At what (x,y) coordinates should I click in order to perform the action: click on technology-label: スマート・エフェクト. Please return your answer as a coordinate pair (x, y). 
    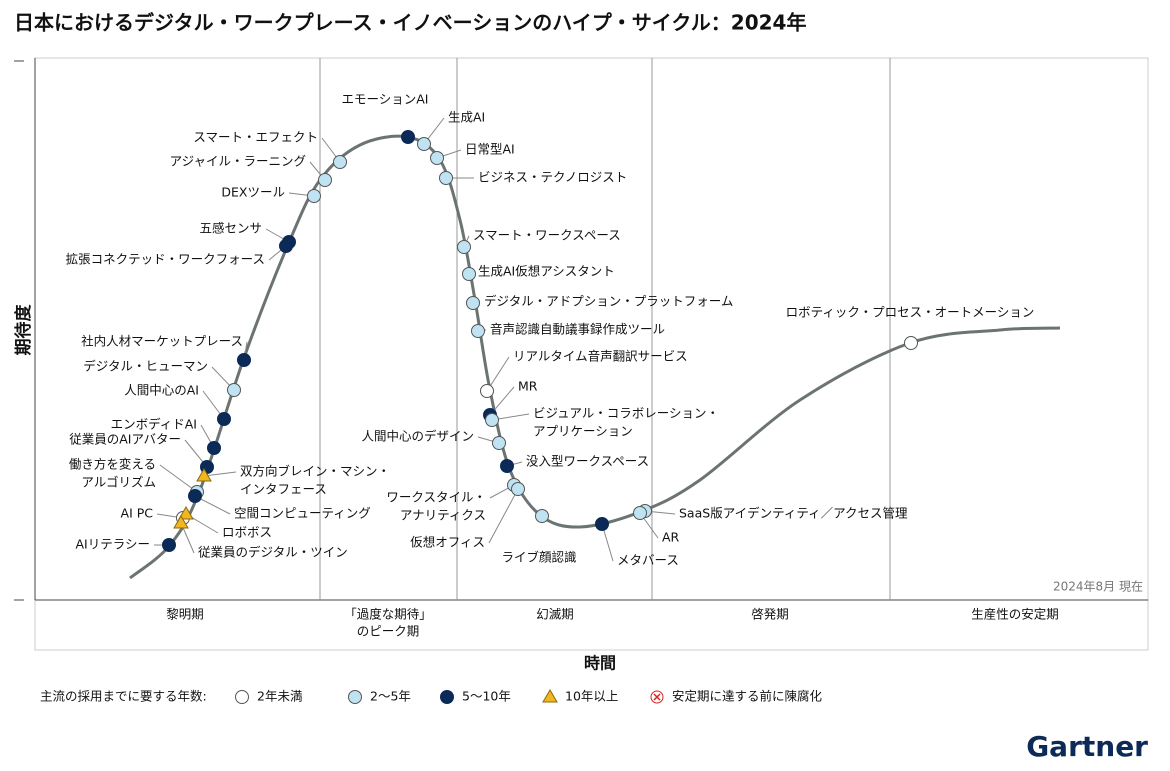
    Looking at the image, I should click on (255, 137).